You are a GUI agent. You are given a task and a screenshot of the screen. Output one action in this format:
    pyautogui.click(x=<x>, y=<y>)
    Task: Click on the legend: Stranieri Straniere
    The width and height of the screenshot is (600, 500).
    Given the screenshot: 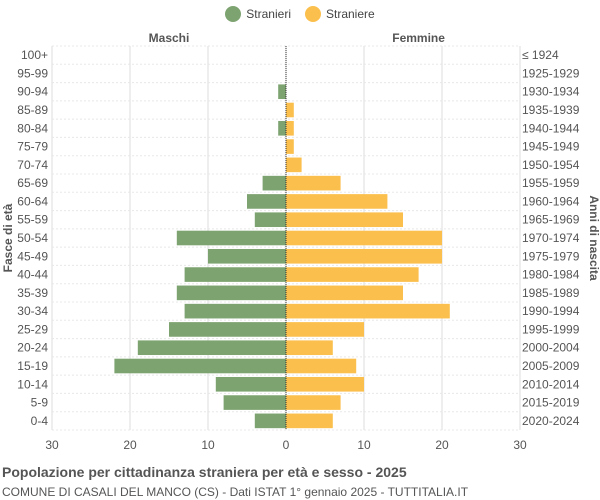 What is the action you would take?
    pyautogui.click(x=300, y=14)
    